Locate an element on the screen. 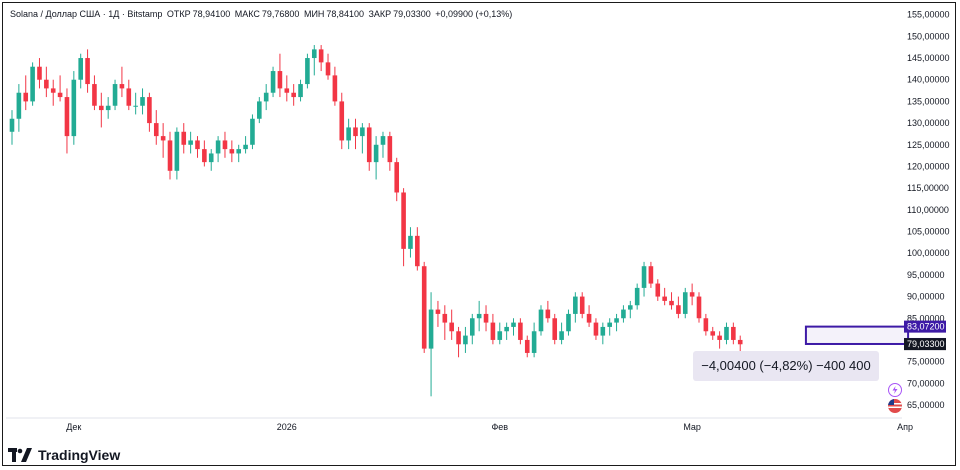 This screenshot has height=470, width=960. flag-icon is located at coordinates (895, 406).